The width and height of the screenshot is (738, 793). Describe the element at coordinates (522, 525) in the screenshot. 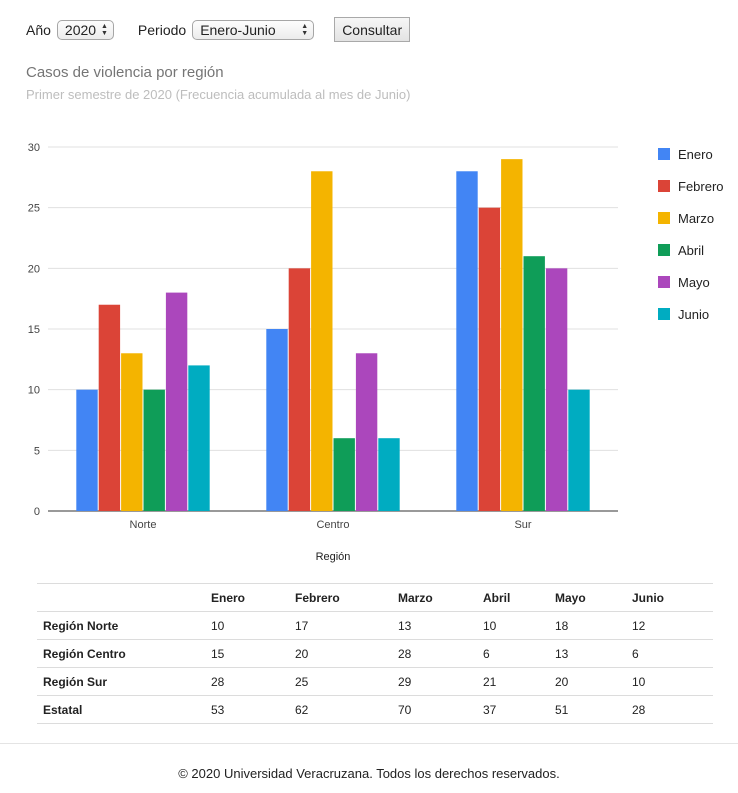

I see `x-tick-label: Sur` at that location.